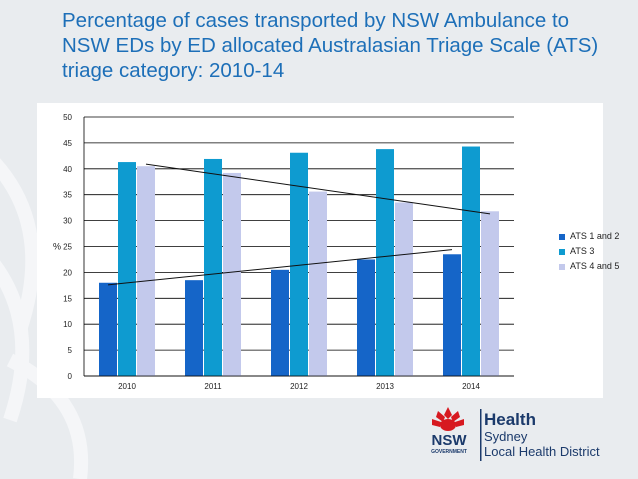 The image size is (638, 479). Describe the element at coordinates (595, 236) in the screenshot. I see `legend-label-ats12: ATS 1 and 2` at that location.